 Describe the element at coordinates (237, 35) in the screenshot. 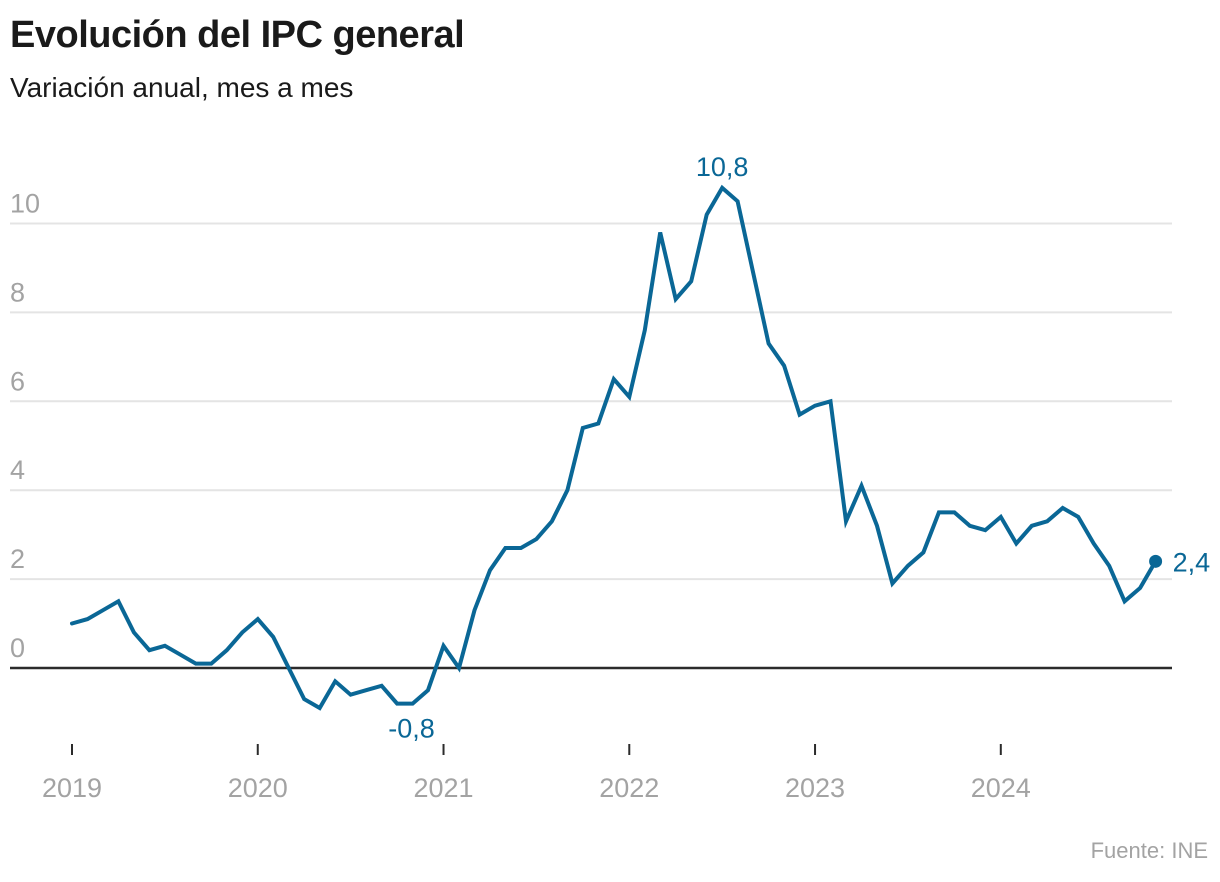

I see `chart-title: Evolución del IPC general` at that location.